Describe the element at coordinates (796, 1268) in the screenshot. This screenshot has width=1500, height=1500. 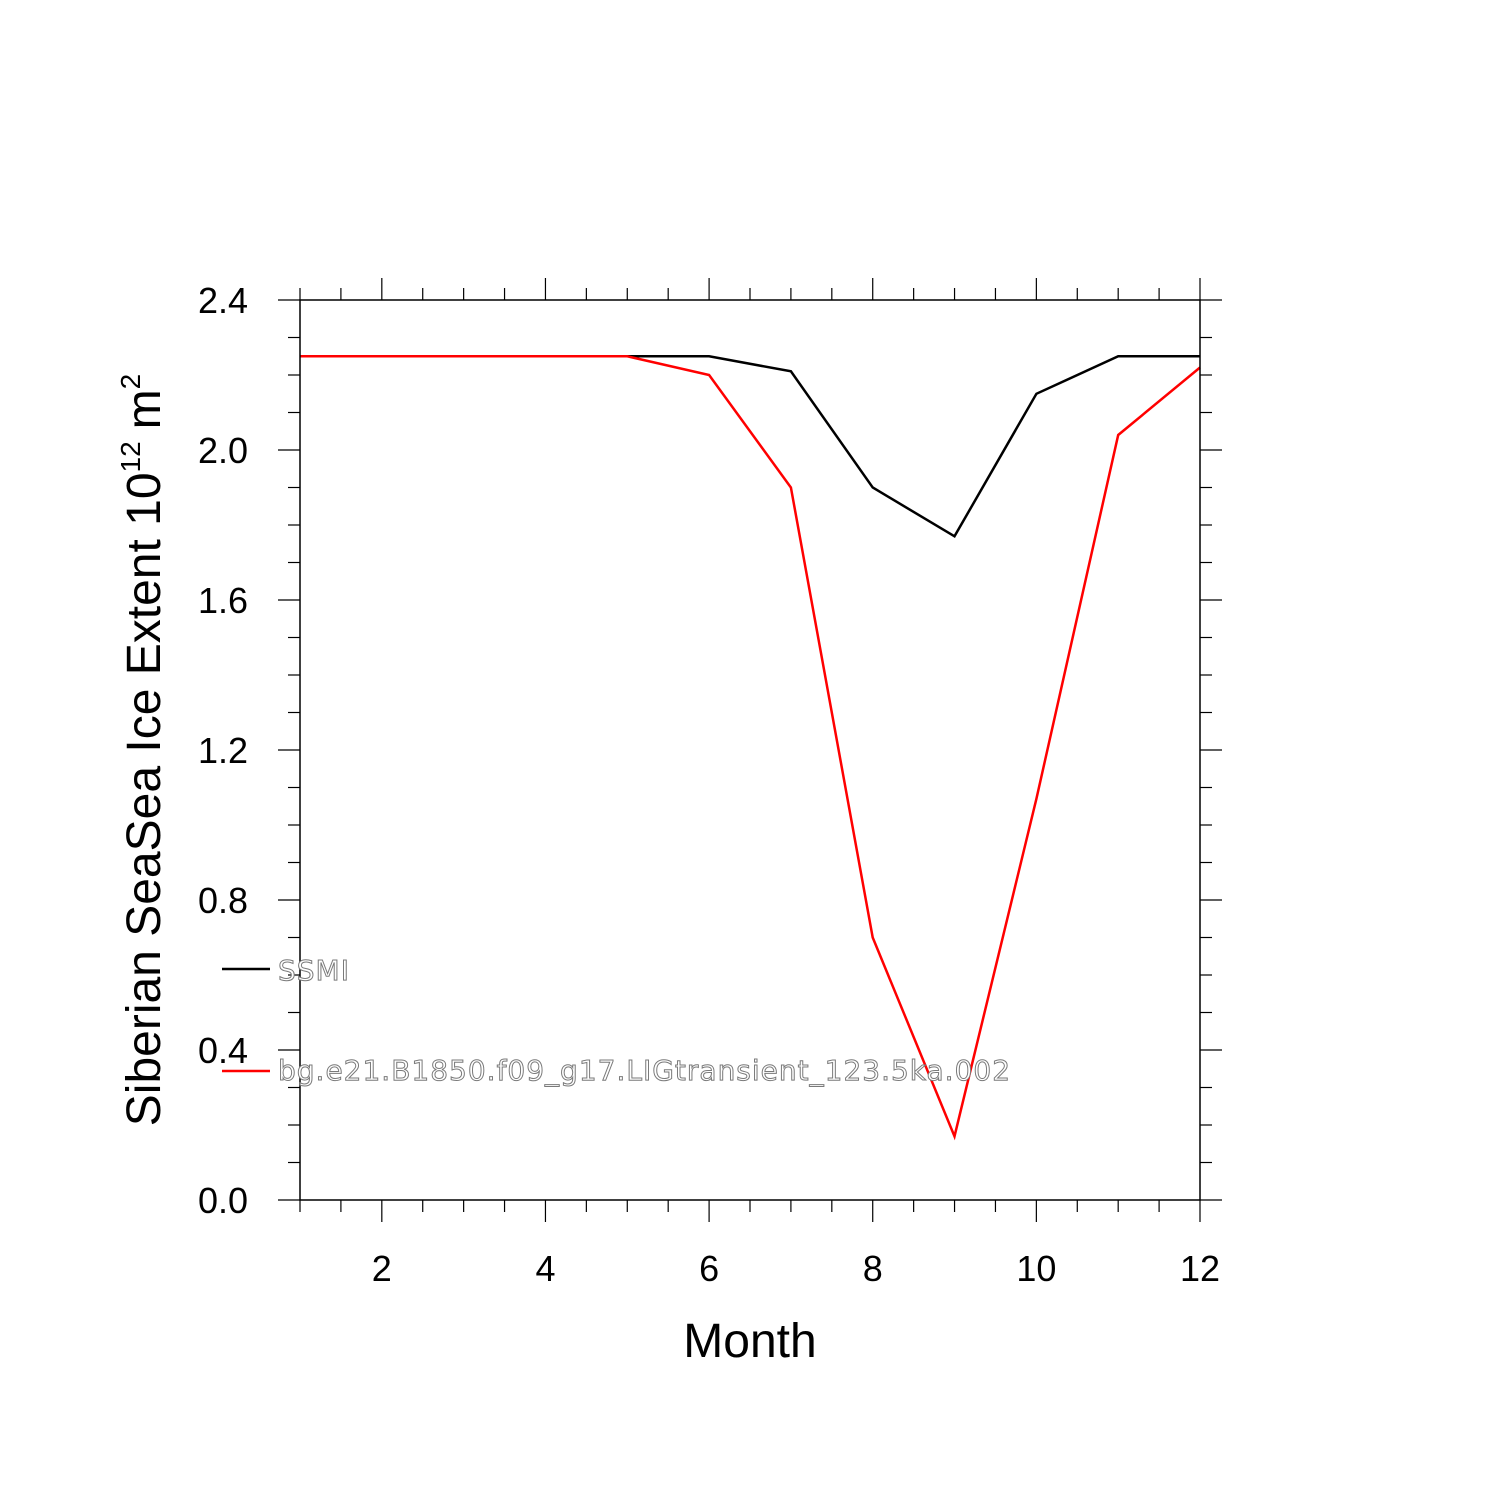
I see `x-tick-labels: 2 4 6 8 10 12` at that location.